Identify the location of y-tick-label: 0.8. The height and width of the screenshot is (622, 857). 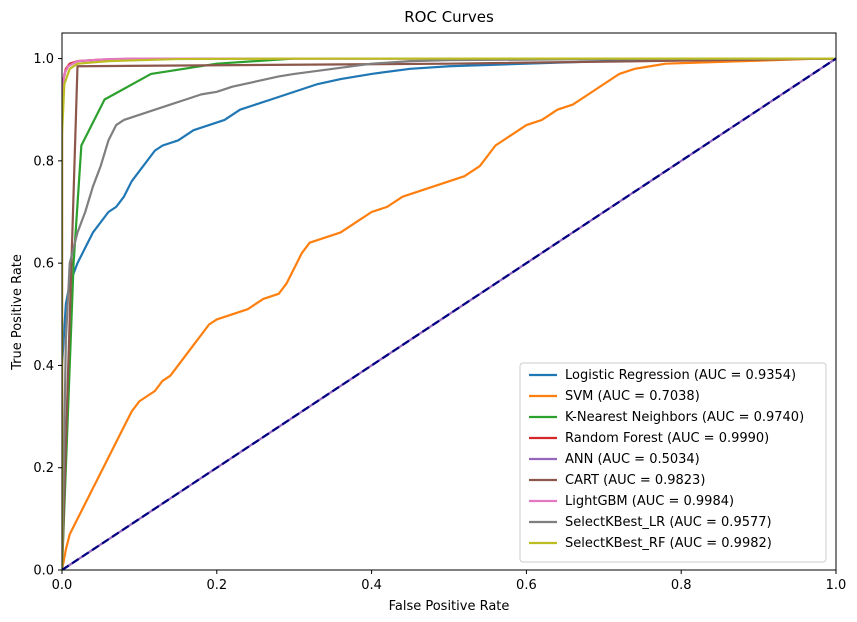
(43, 161).